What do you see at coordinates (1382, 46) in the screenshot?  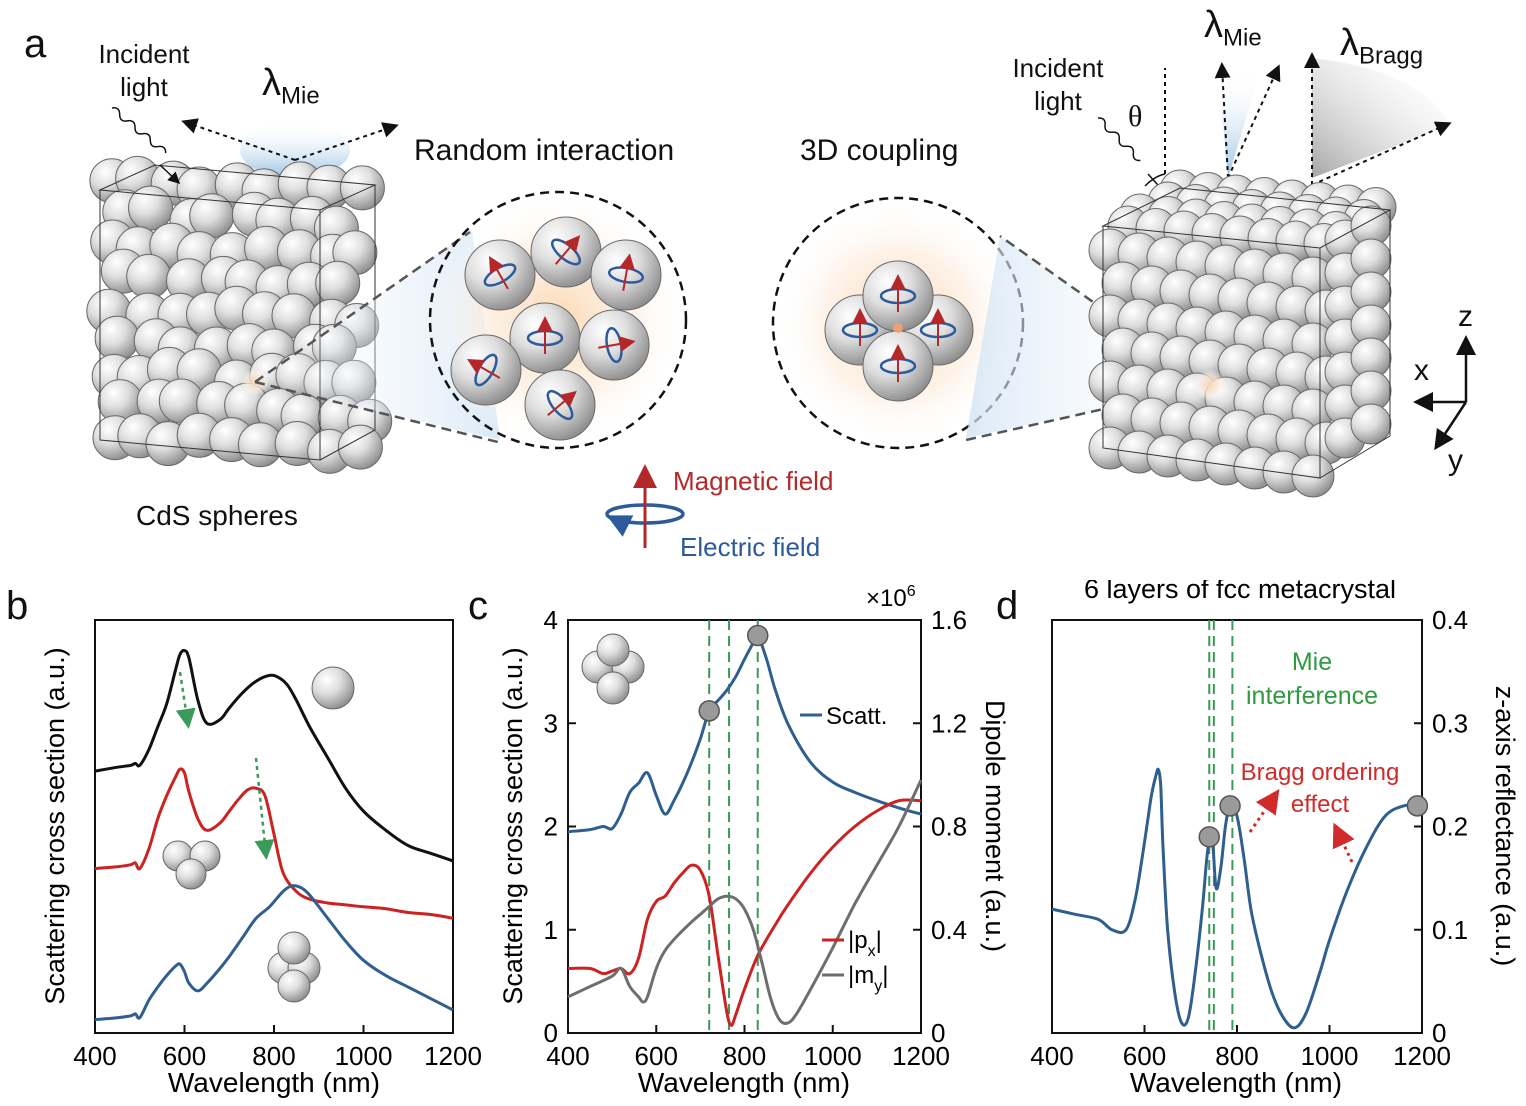 I see `lambda-bragg: λBragg` at bounding box center [1382, 46].